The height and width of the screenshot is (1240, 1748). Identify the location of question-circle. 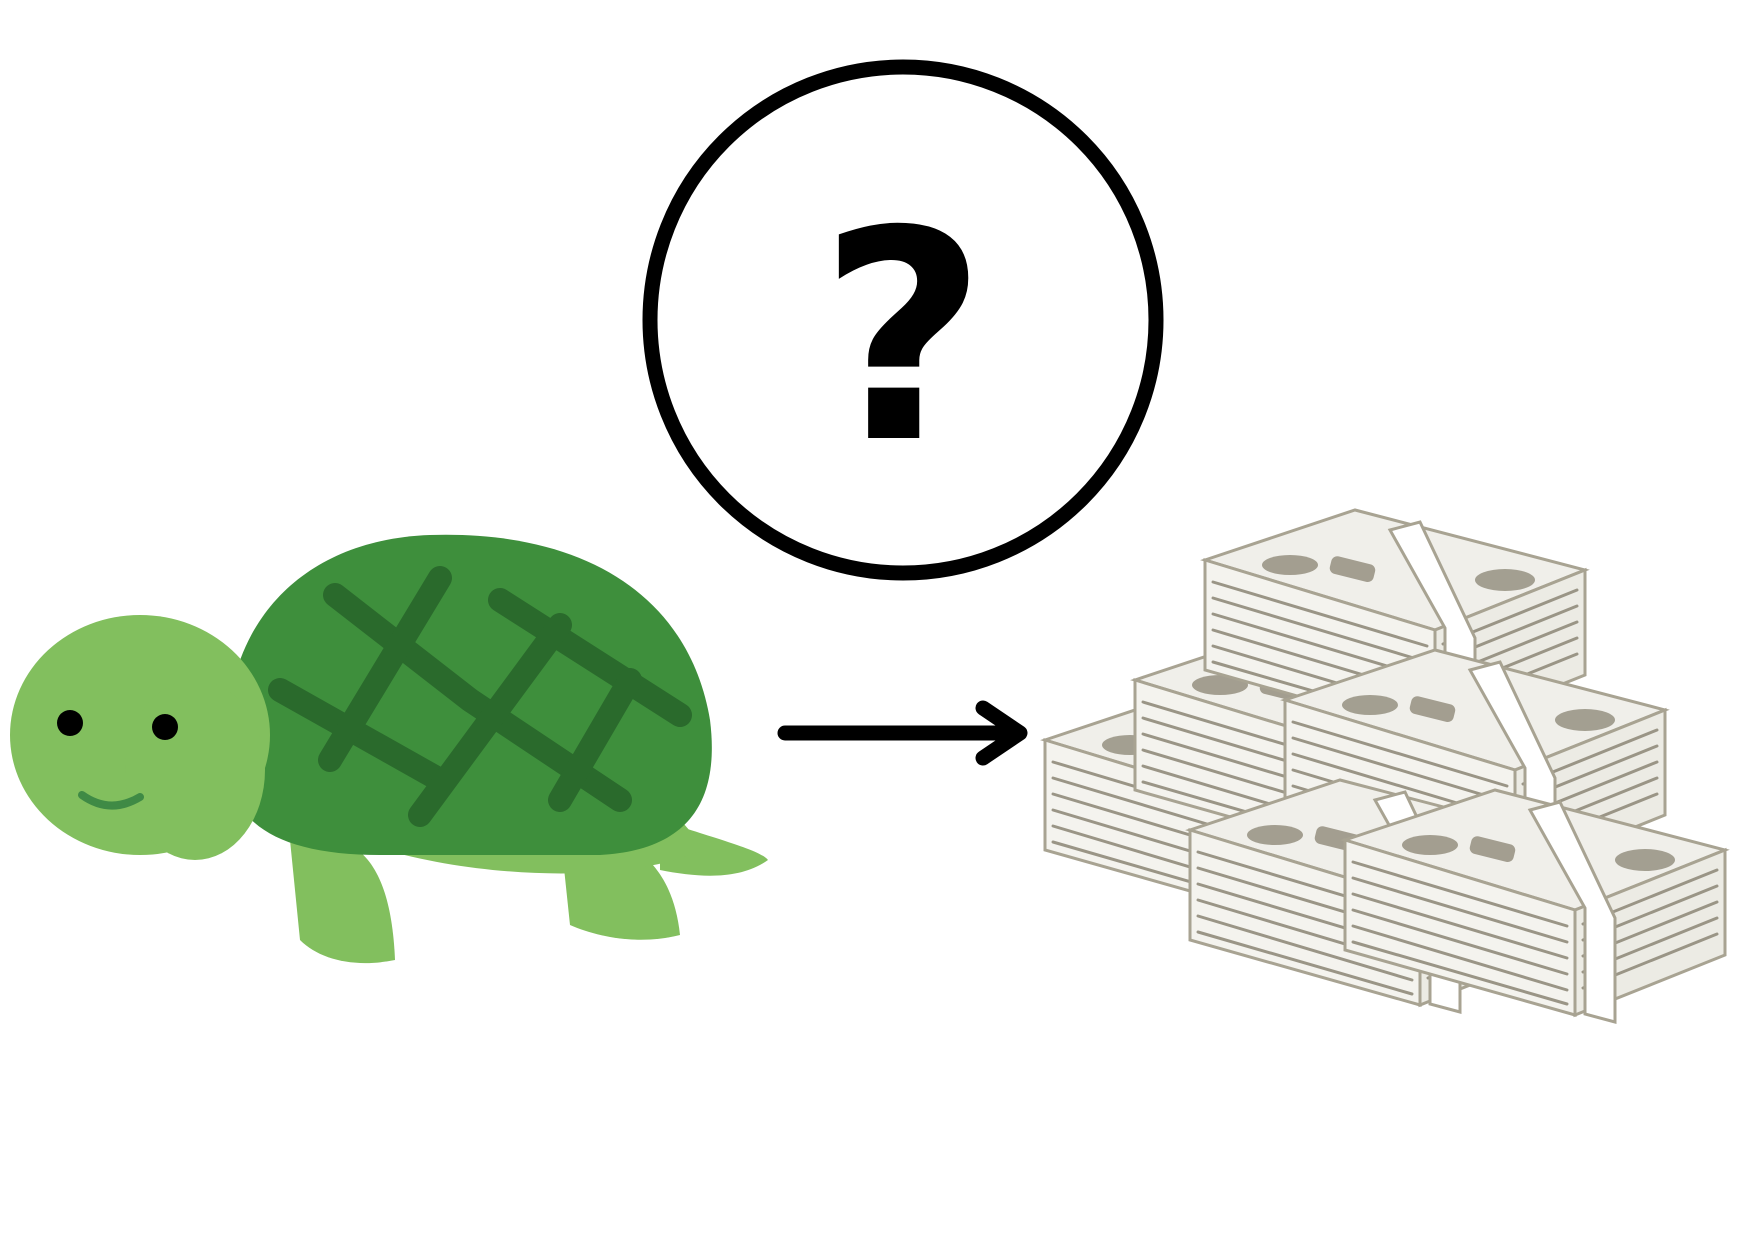
(903, 320).